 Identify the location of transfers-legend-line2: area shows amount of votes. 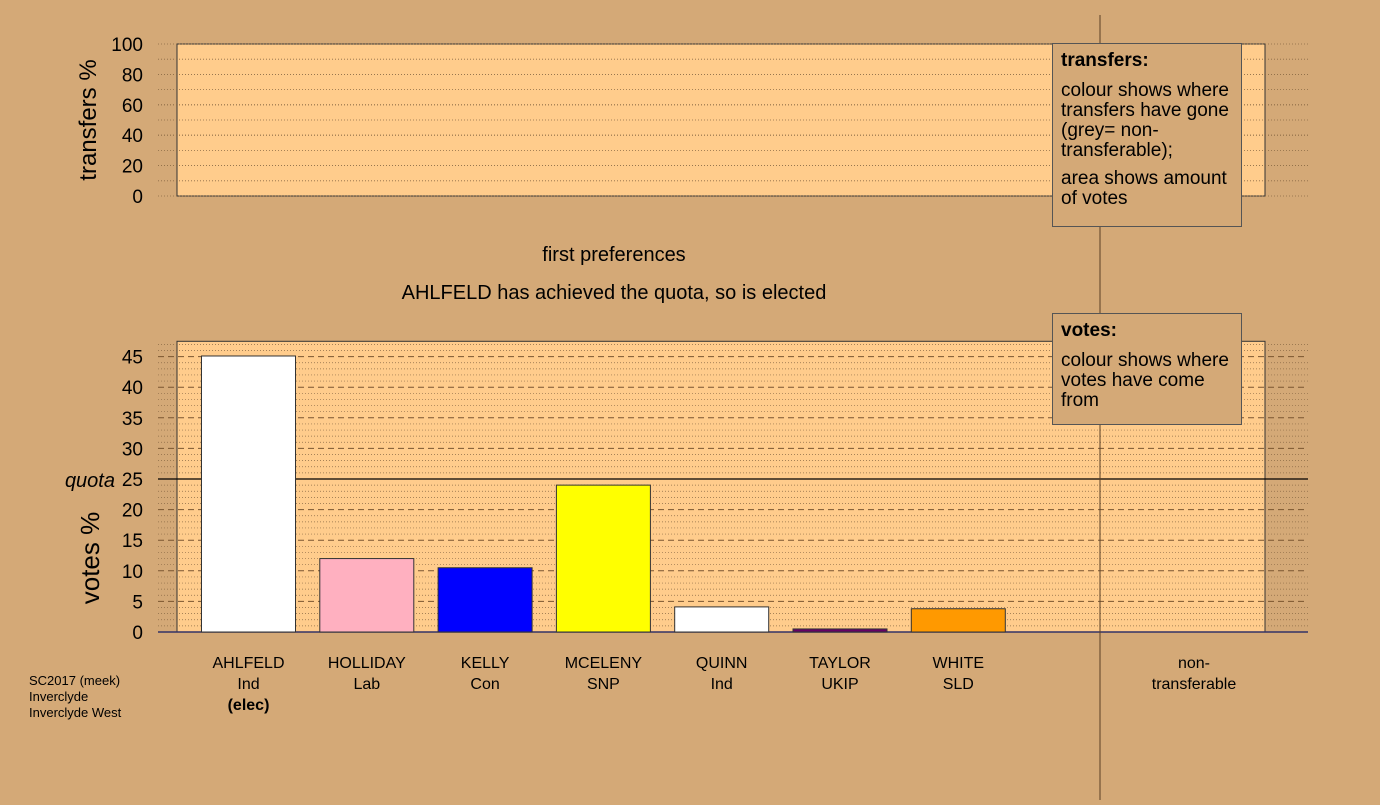
(1144, 188).